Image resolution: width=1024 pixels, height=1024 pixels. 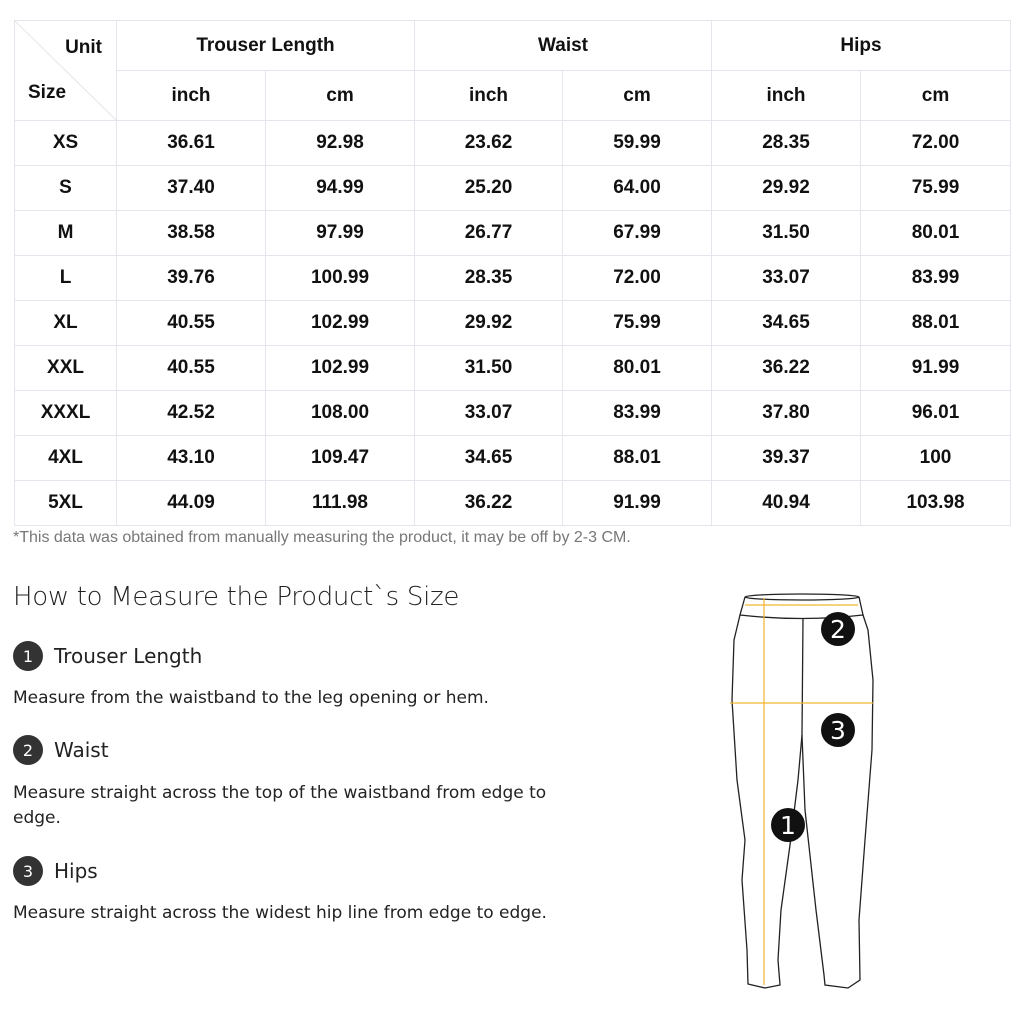 What do you see at coordinates (936, 413) in the screenshot?
I see `value-cell: 96.01` at bounding box center [936, 413].